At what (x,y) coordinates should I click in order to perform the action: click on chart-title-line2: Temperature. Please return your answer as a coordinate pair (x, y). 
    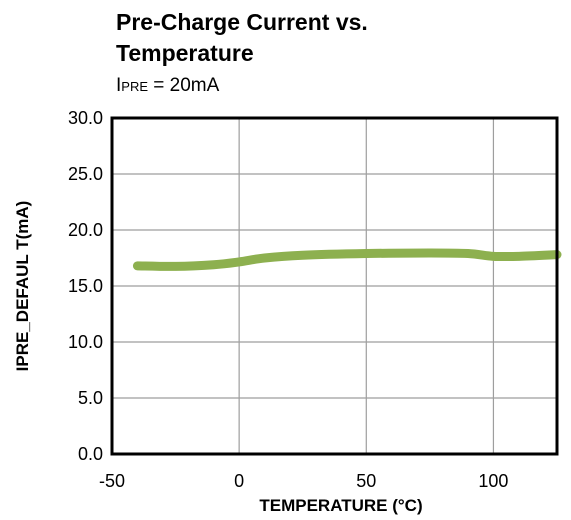
    Looking at the image, I should click on (185, 53).